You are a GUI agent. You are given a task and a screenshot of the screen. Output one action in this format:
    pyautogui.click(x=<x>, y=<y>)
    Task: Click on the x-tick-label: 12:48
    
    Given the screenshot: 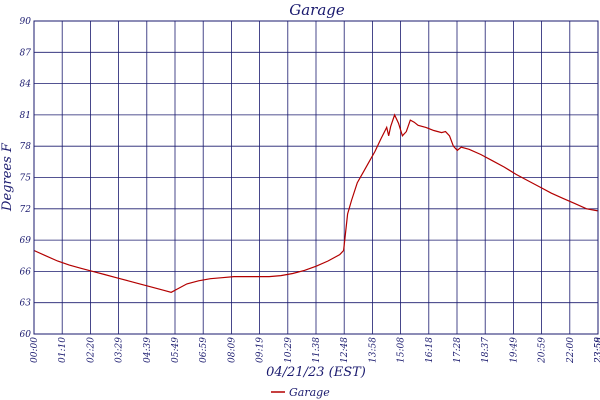 What is the action you would take?
    pyautogui.click(x=345, y=350)
    